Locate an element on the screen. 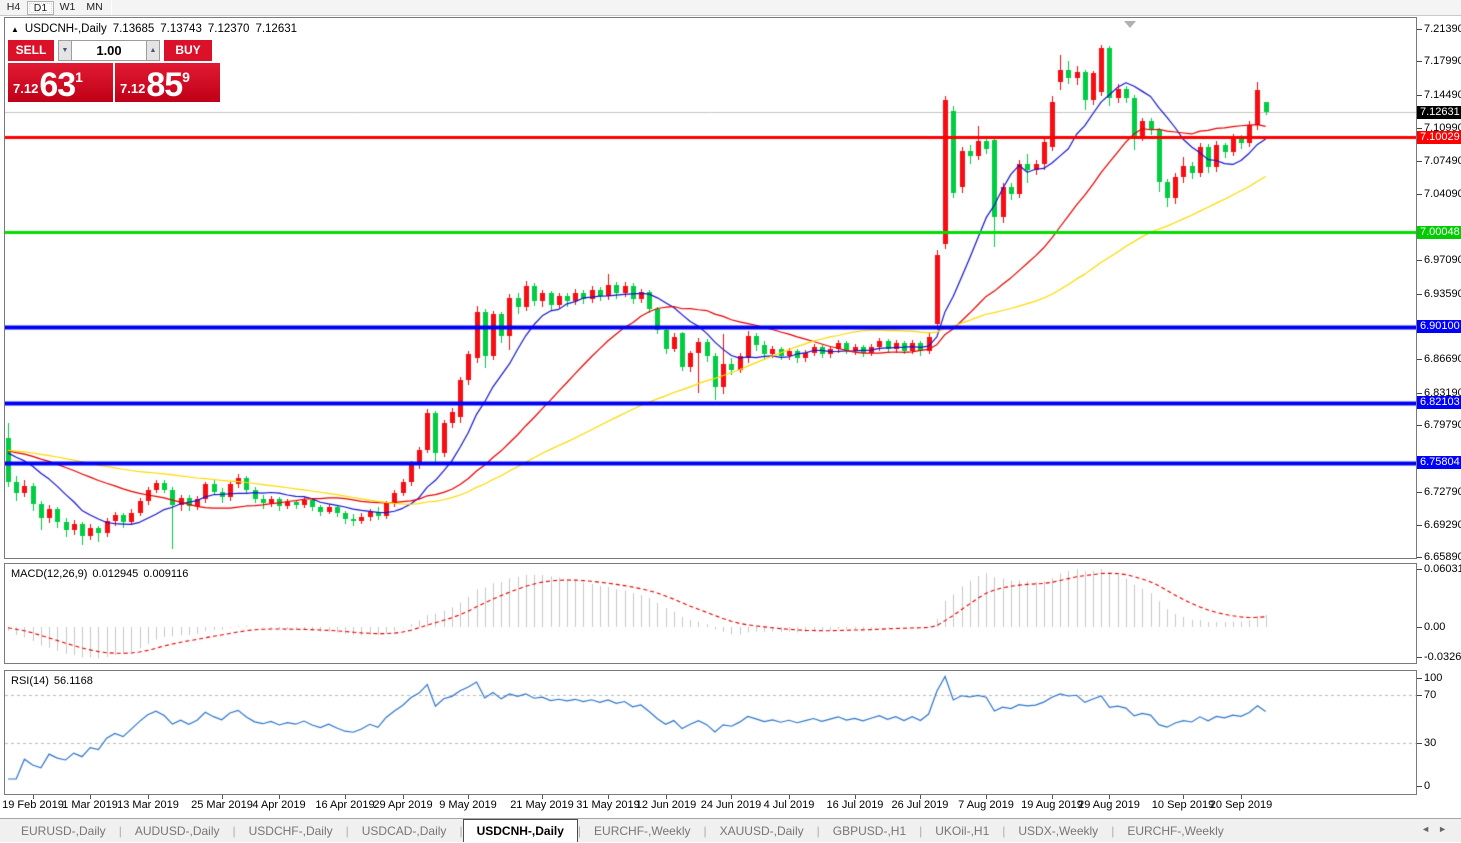 The width and height of the screenshot is (1461, 843). chart-tab-eurusd-daily: EURUSD-,Daily is located at coordinates (63, 831).